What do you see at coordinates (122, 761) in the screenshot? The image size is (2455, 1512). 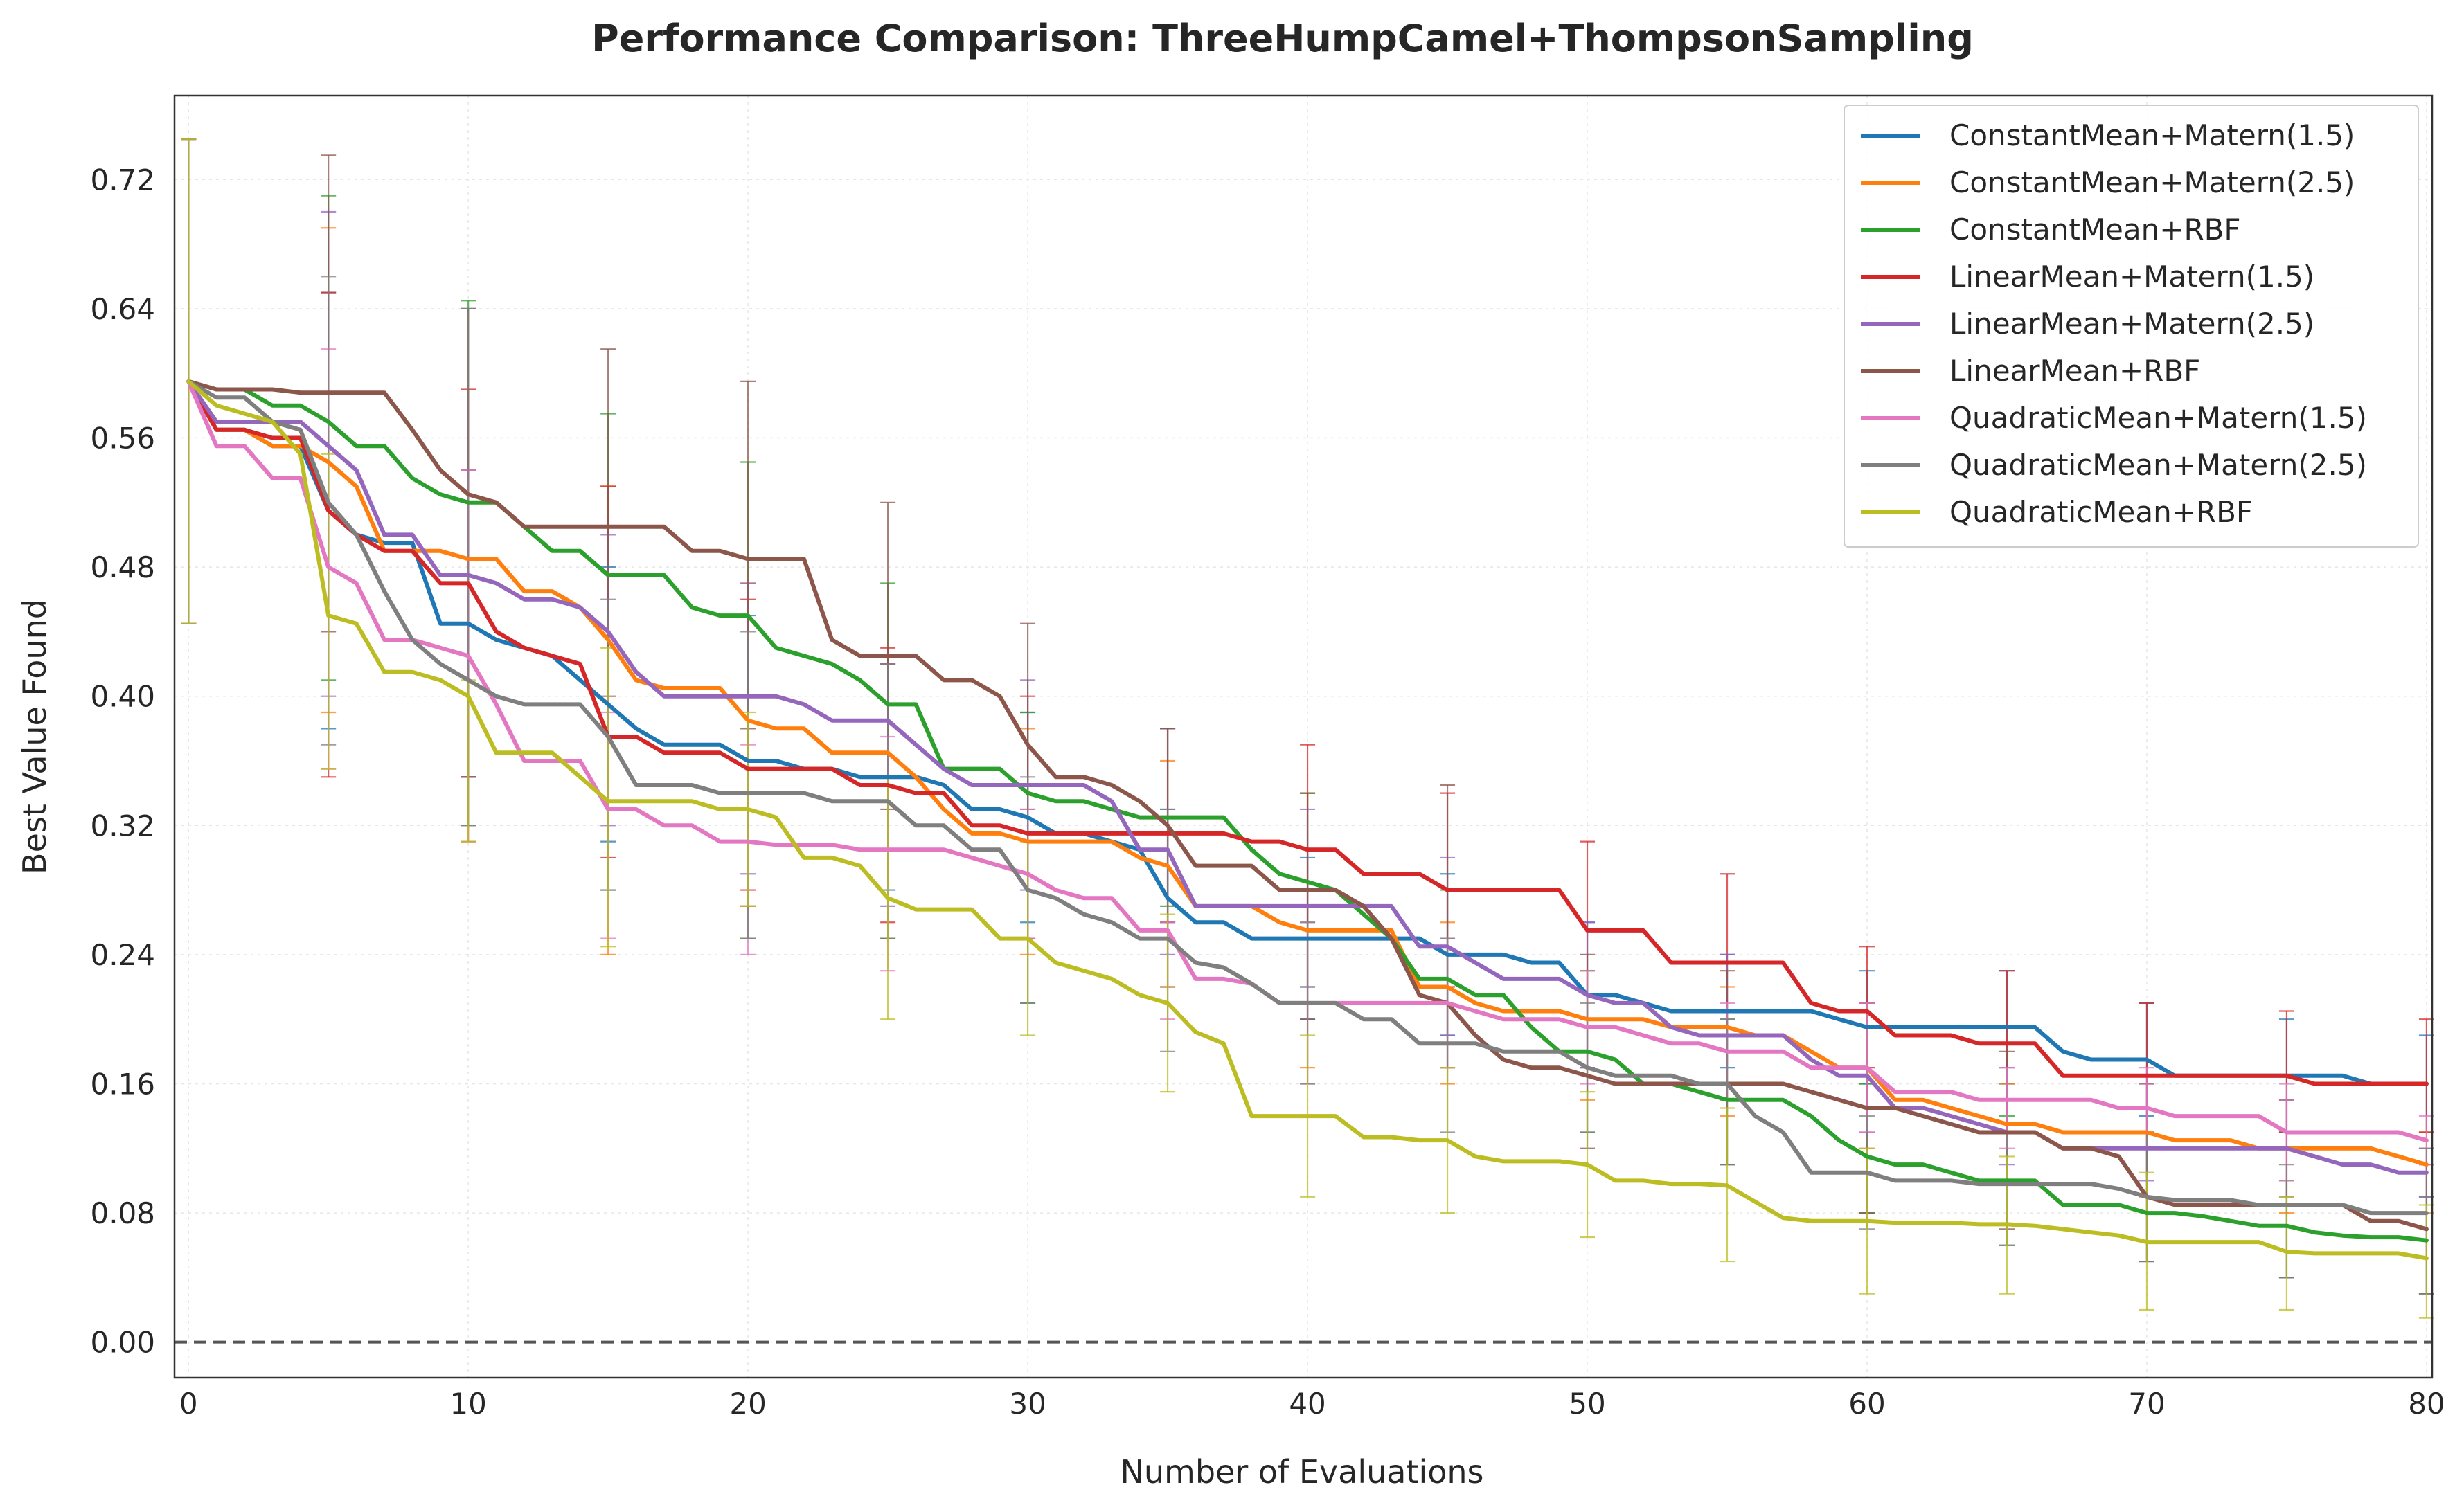 I see `y-ticks: 0.00 0.08 0.16 0.24 0.32 0.40 0.48 0.56 0.64 0.72` at bounding box center [122, 761].